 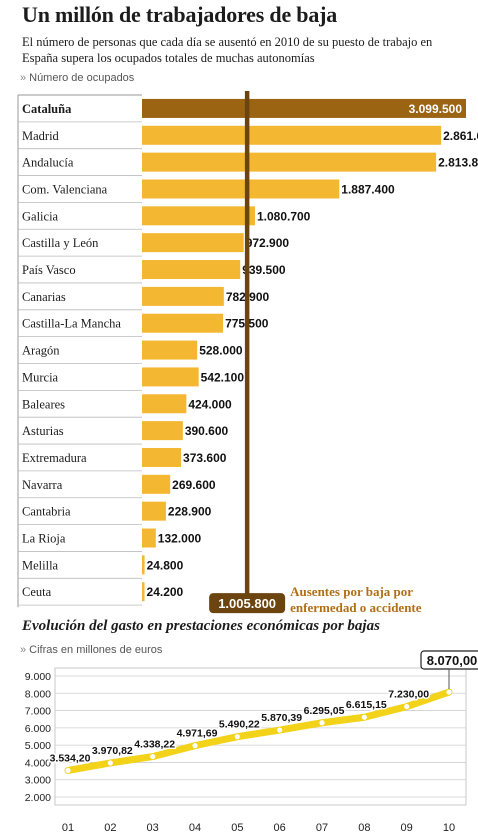 What do you see at coordinates (460, 136) in the screenshot?
I see `value-label: 2.861.600` at bounding box center [460, 136].